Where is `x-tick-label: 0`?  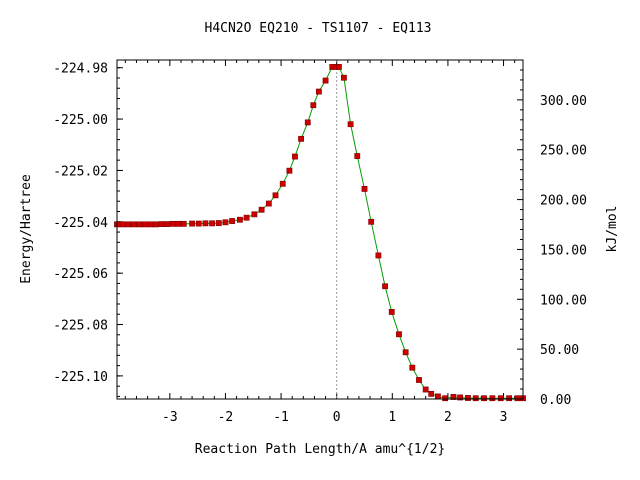 x-tick-label: 0 is located at coordinates (337, 417).